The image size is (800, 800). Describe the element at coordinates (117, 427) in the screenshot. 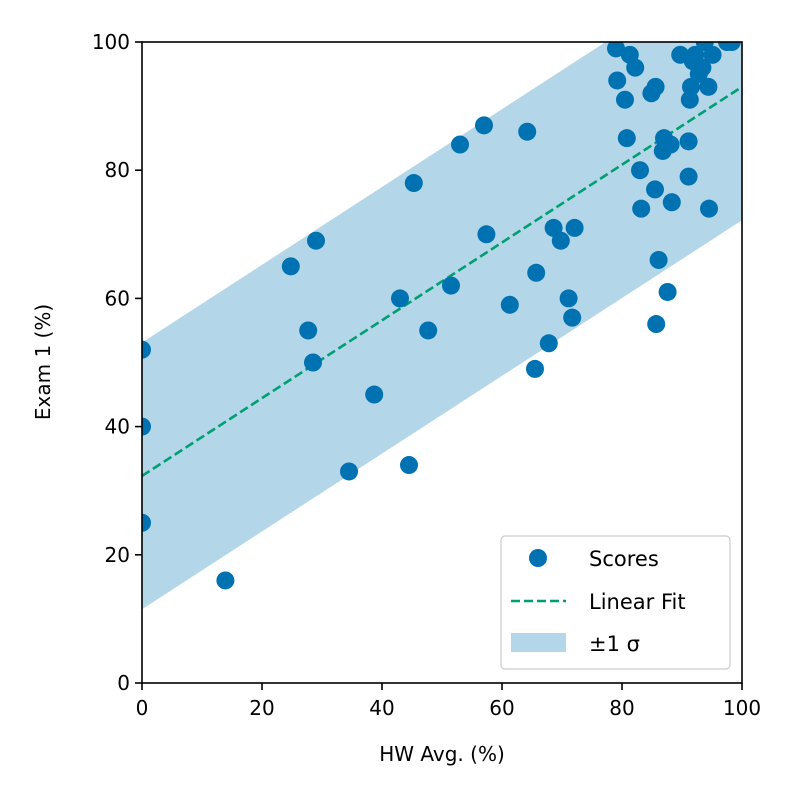

I see `y-tick-label: 40` at that location.